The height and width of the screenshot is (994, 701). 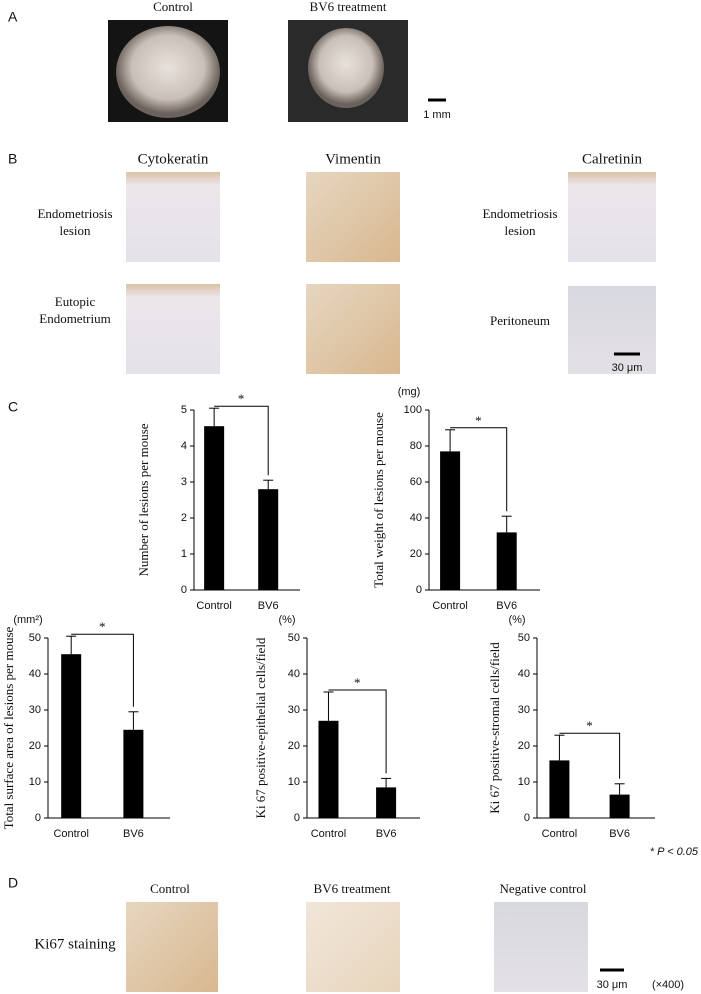 What do you see at coordinates (184, 518) in the screenshot?
I see `y-tick-label: 2` at bounding box center [184, 518].